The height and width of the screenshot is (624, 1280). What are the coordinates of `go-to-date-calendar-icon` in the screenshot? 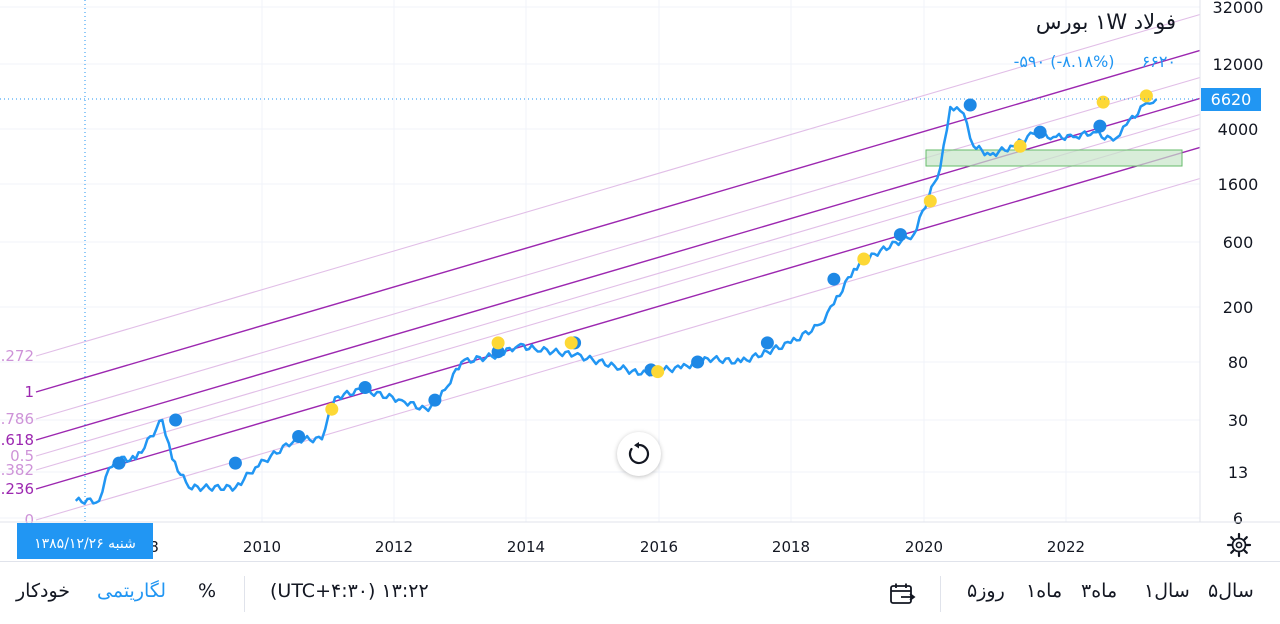 It's located at (902, 596).